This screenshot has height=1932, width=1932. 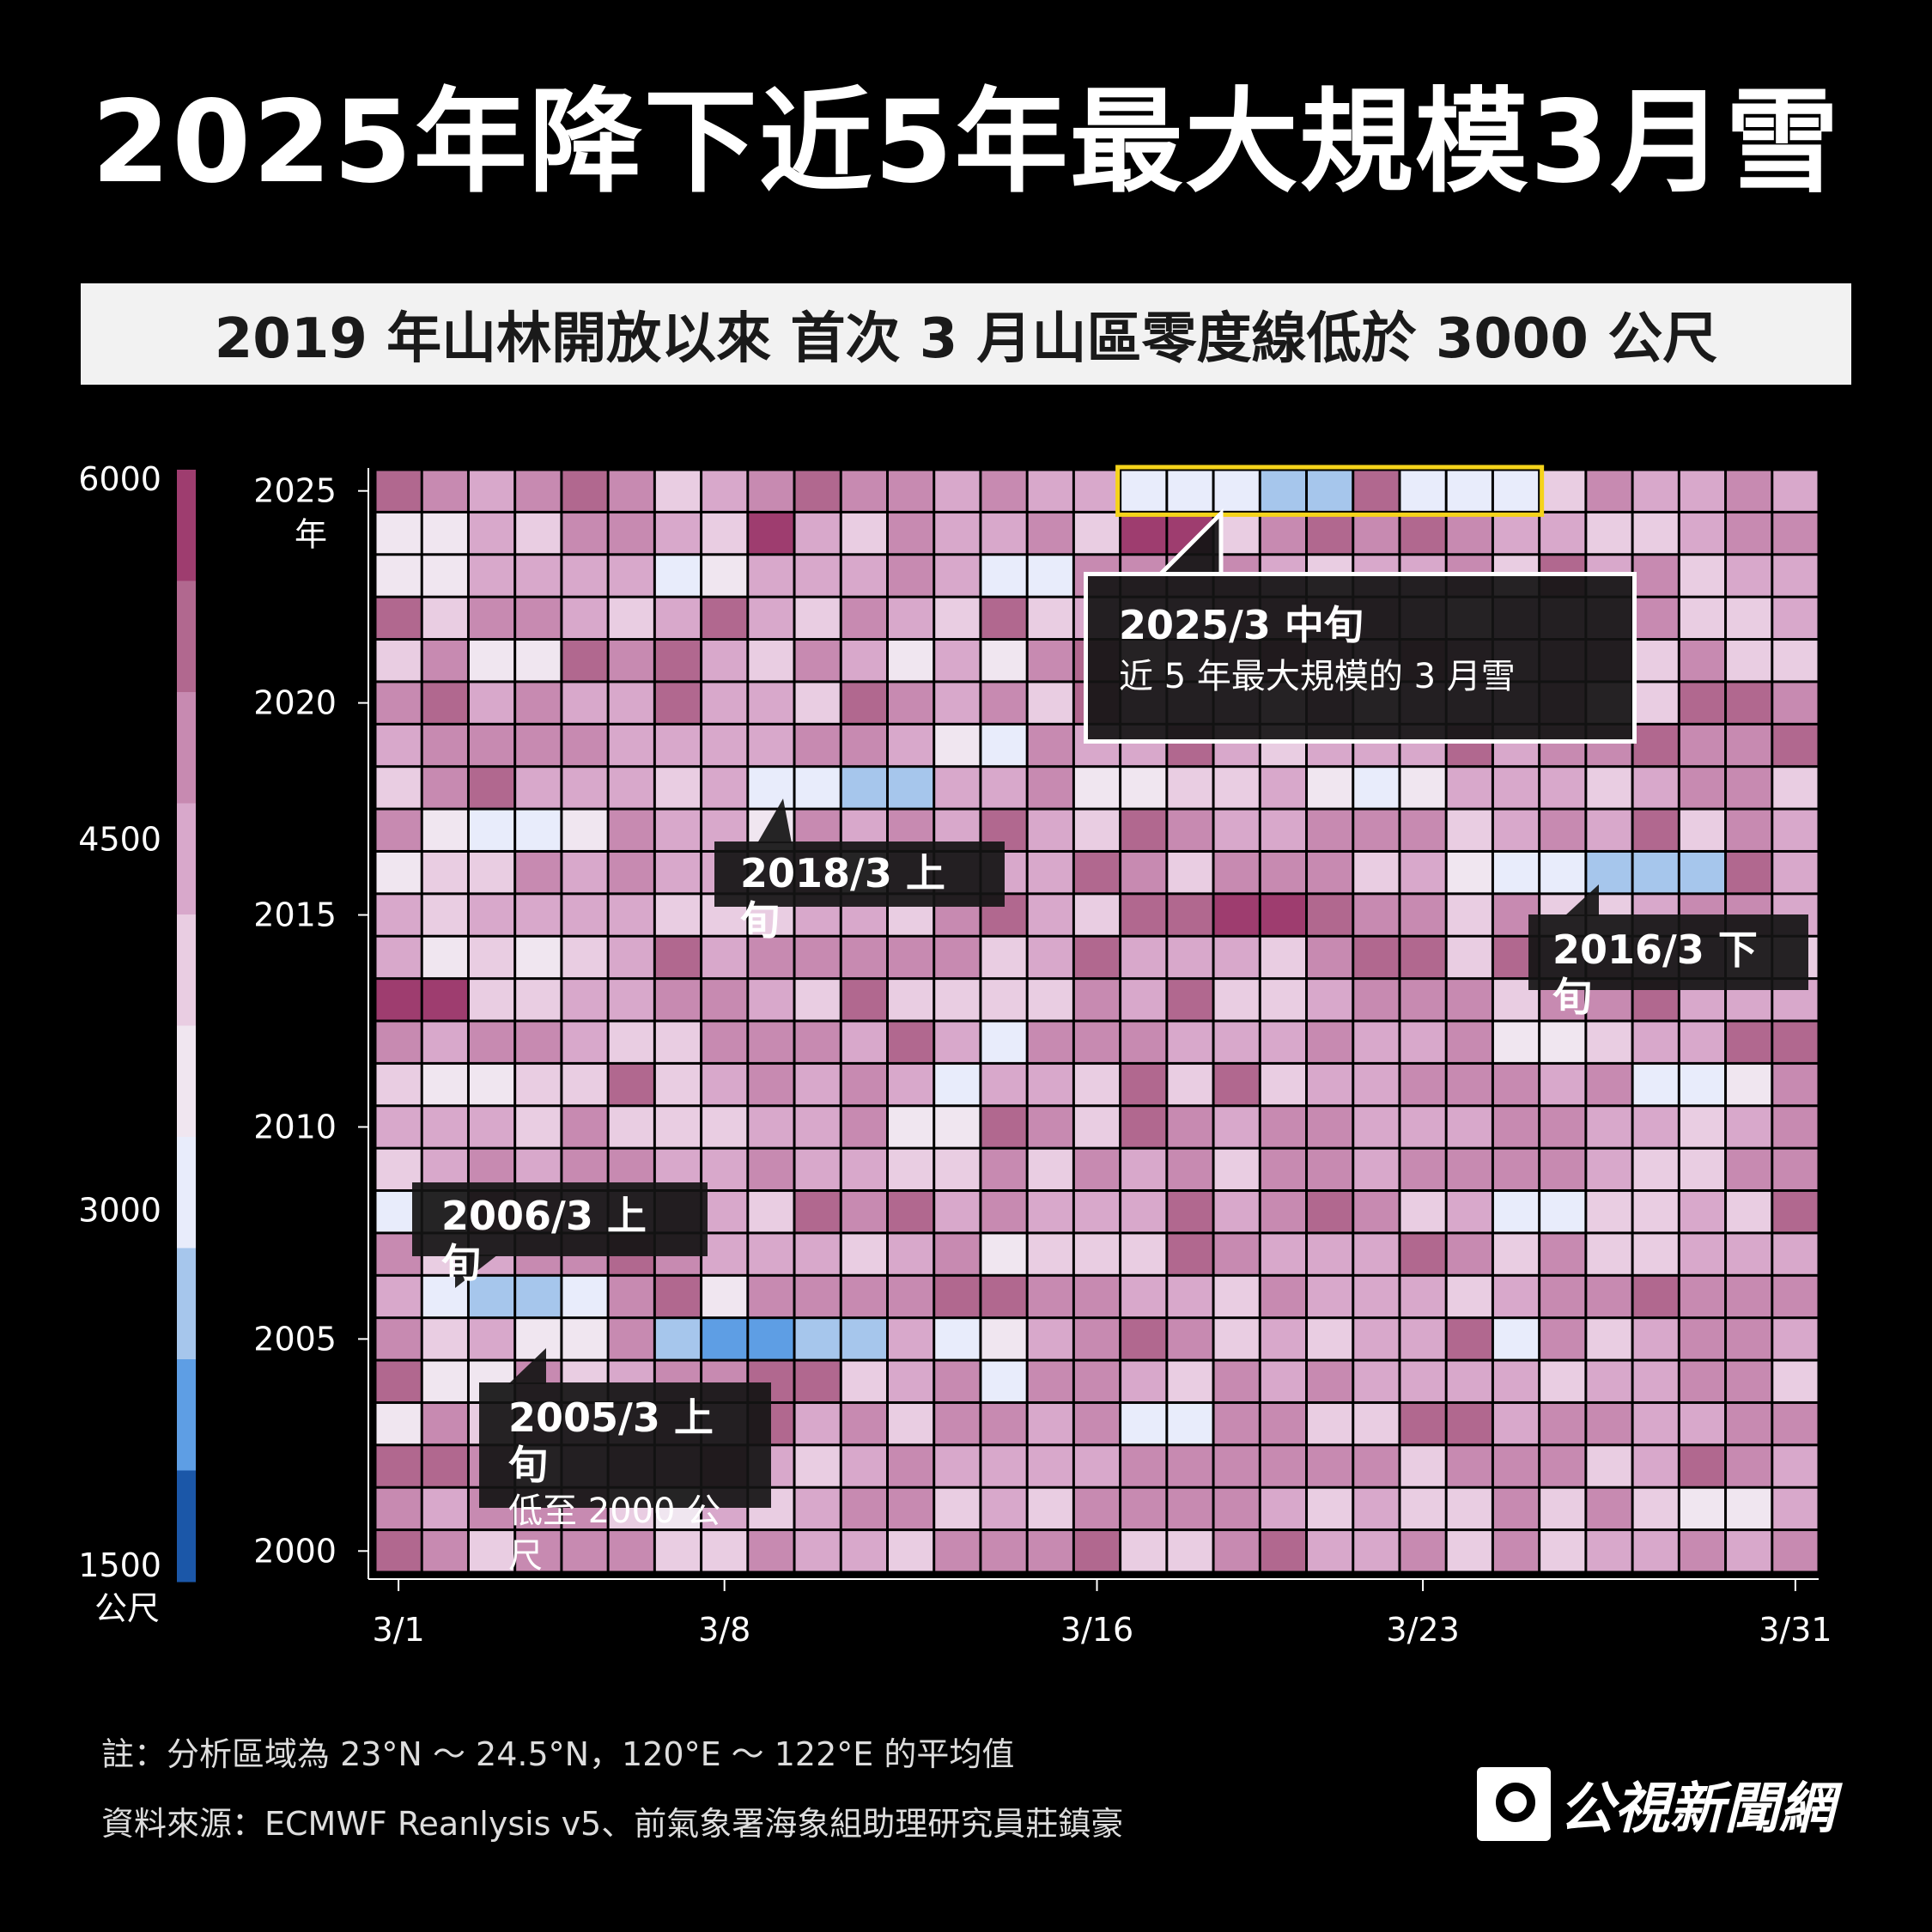 What do you see at coordinates (1581, 900) in the screenshot?
I see `annotation-2016-pointer` at bounding box center [1581, 900].